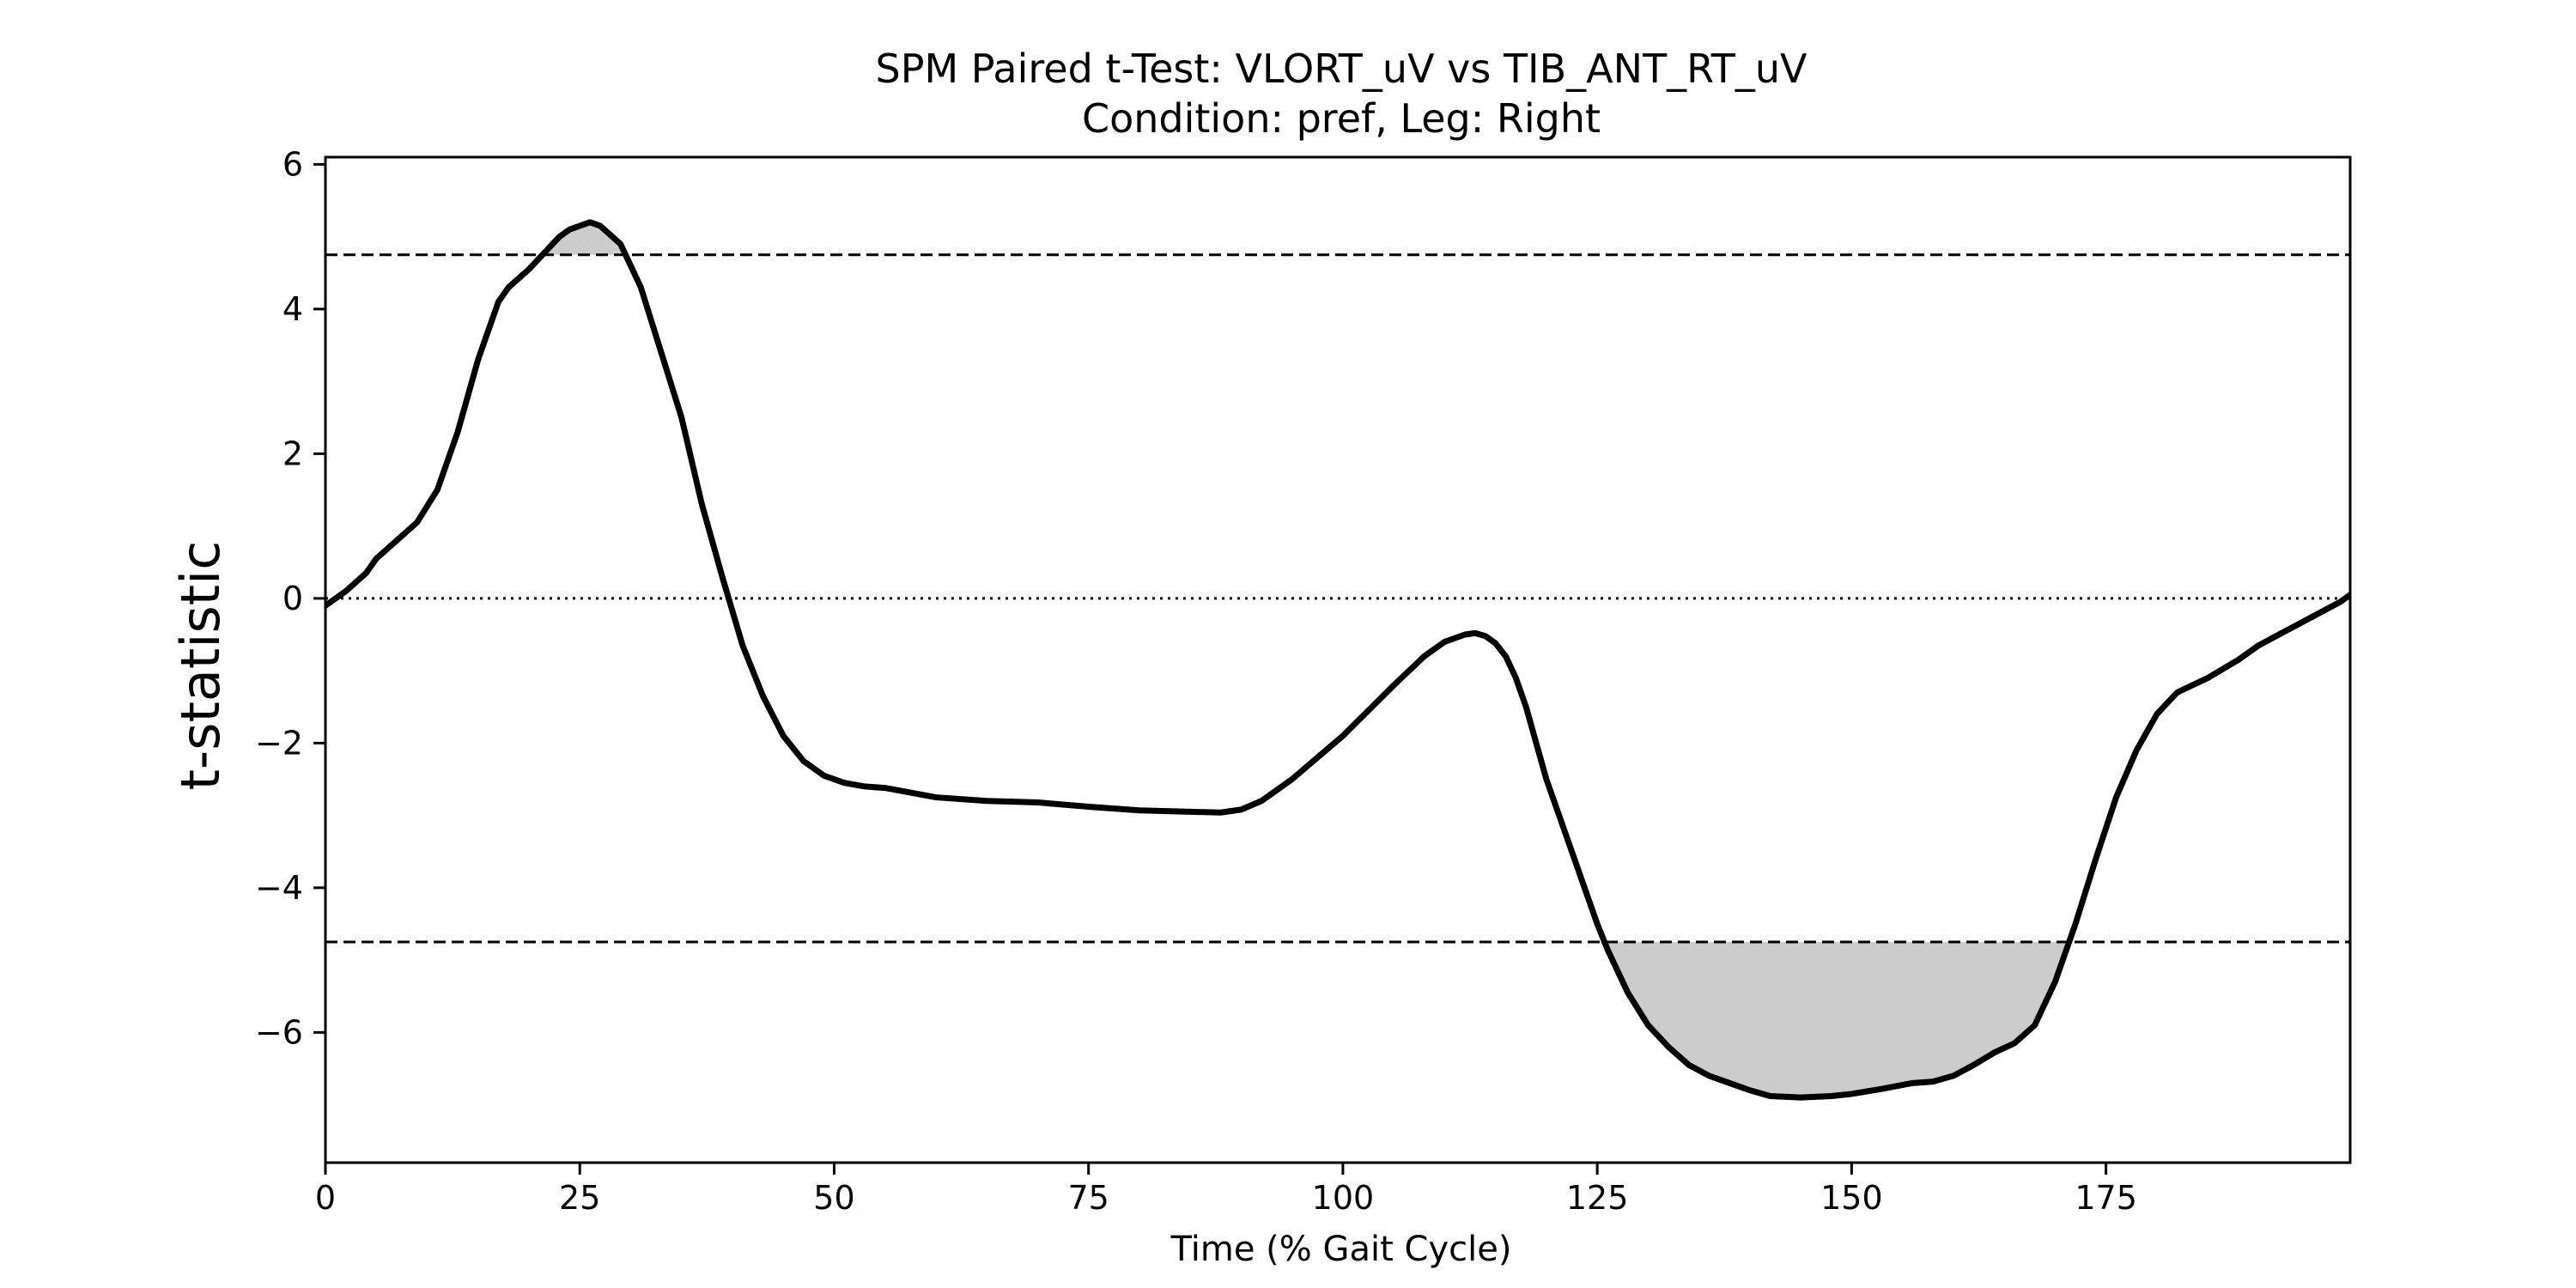  I want to click on x-tick-label: 25, so click(579, 1198).